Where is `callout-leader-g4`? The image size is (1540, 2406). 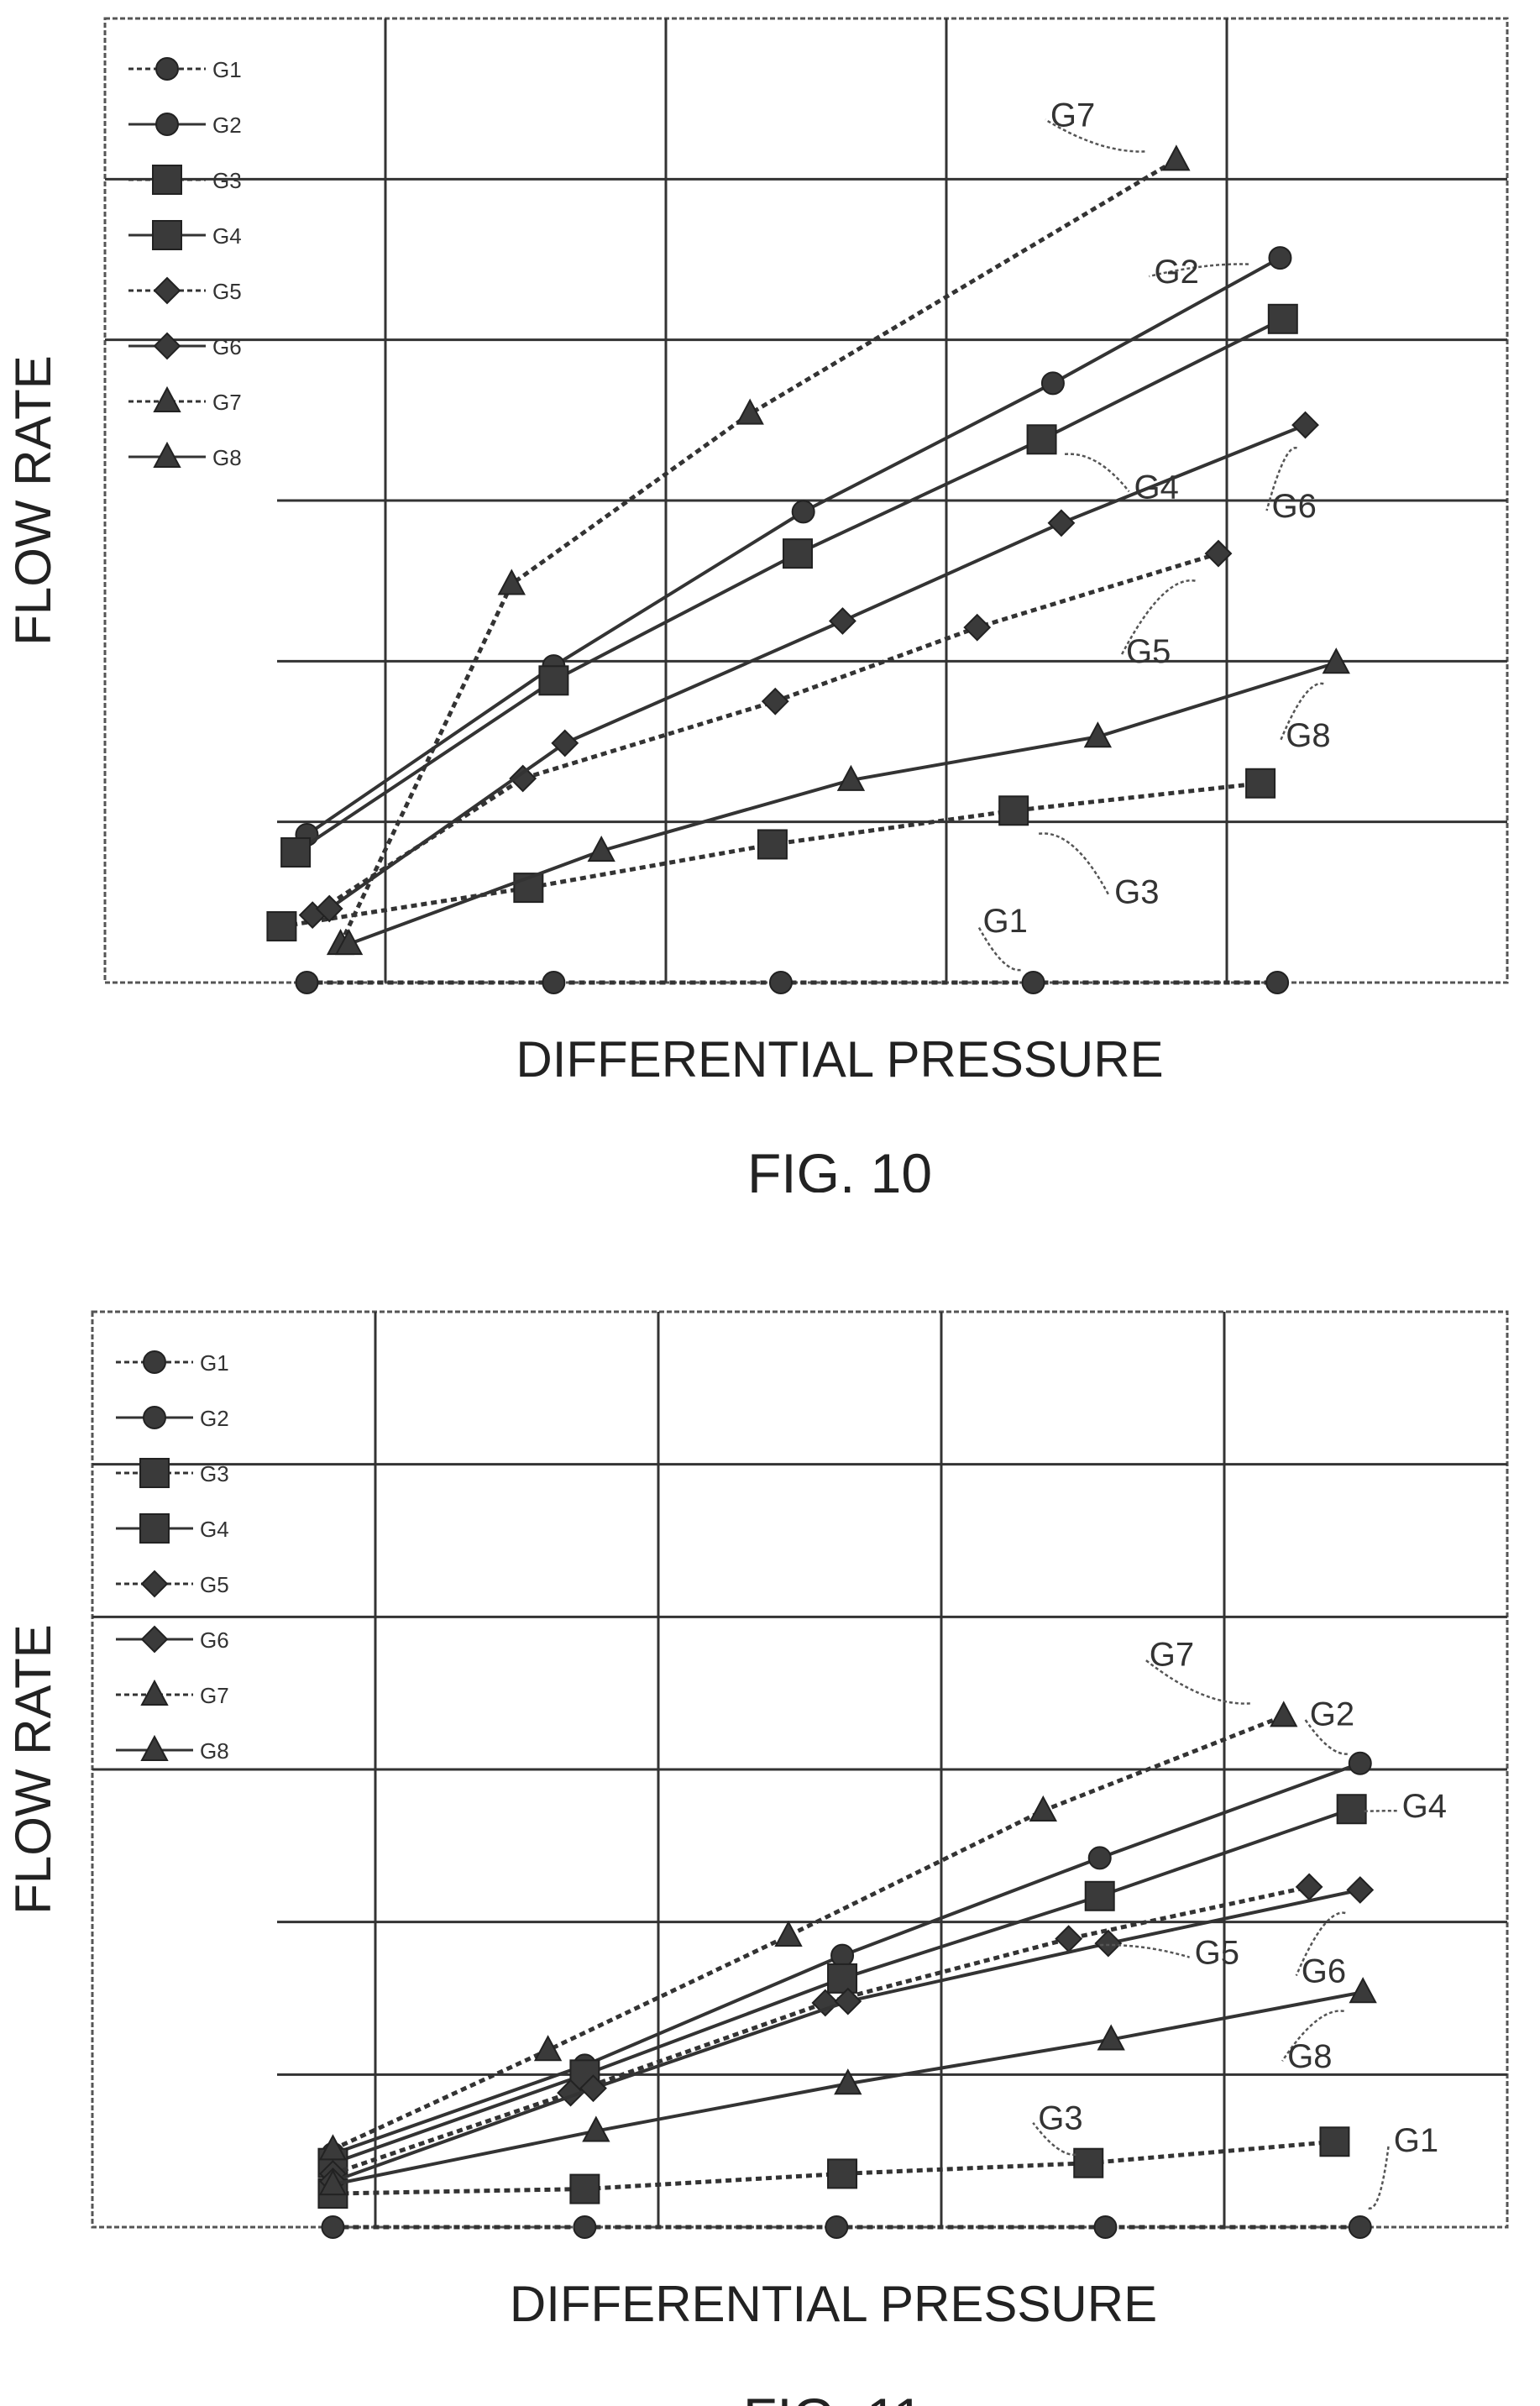
callout-leader-g4 is located at coordinates (1097, 473).